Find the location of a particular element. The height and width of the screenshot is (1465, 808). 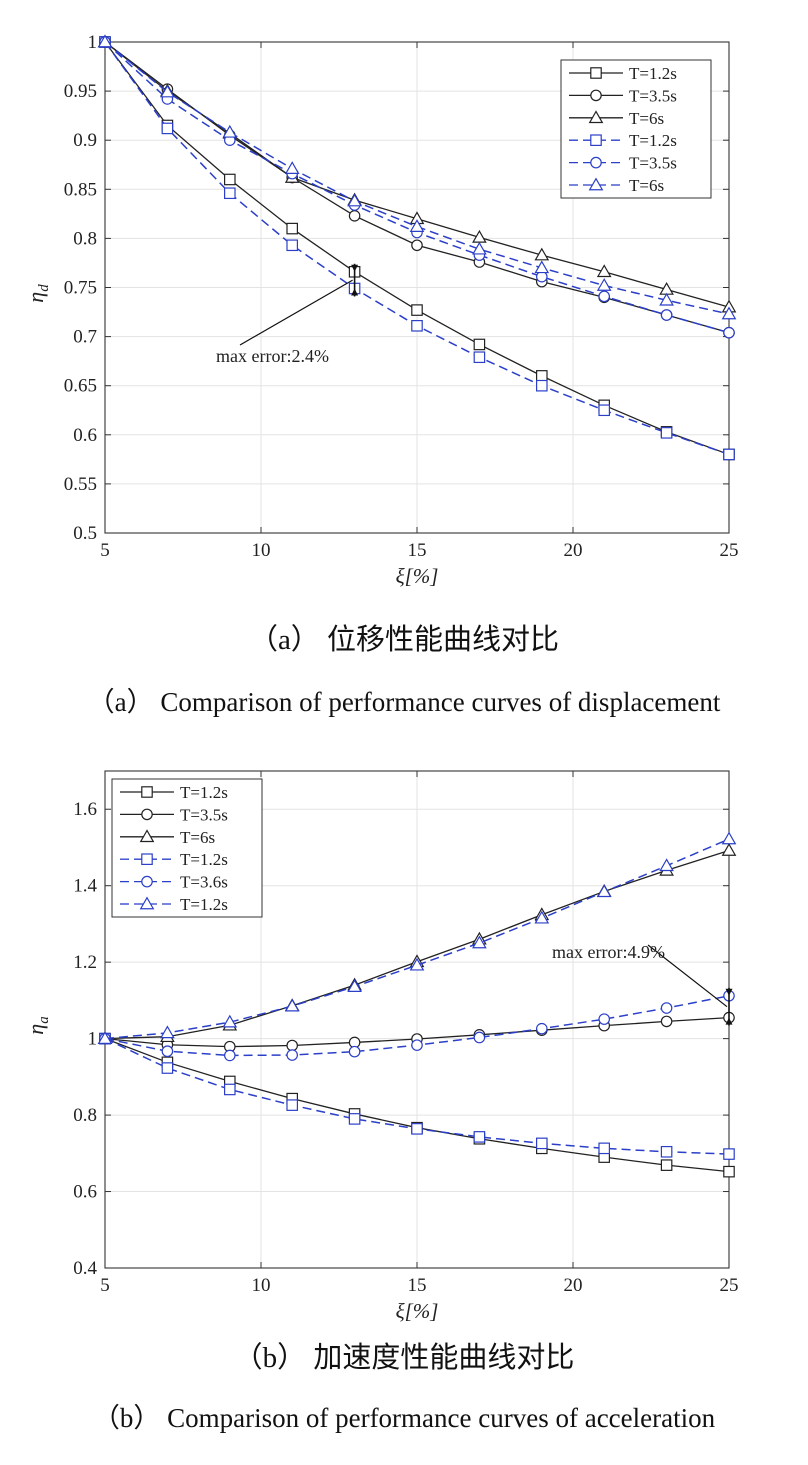

y-tick-label: 1 is located at coordinates (93, 1039).